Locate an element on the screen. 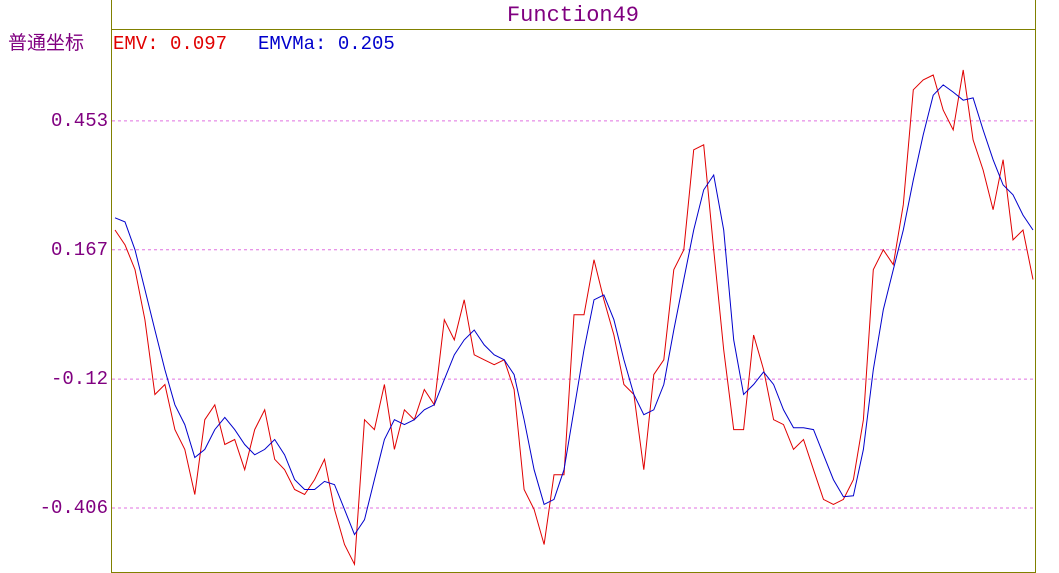 Image resolution: width=1059 pixels, height=573 pixels. chart-title: Function49 is located at coordinates (573, 15).